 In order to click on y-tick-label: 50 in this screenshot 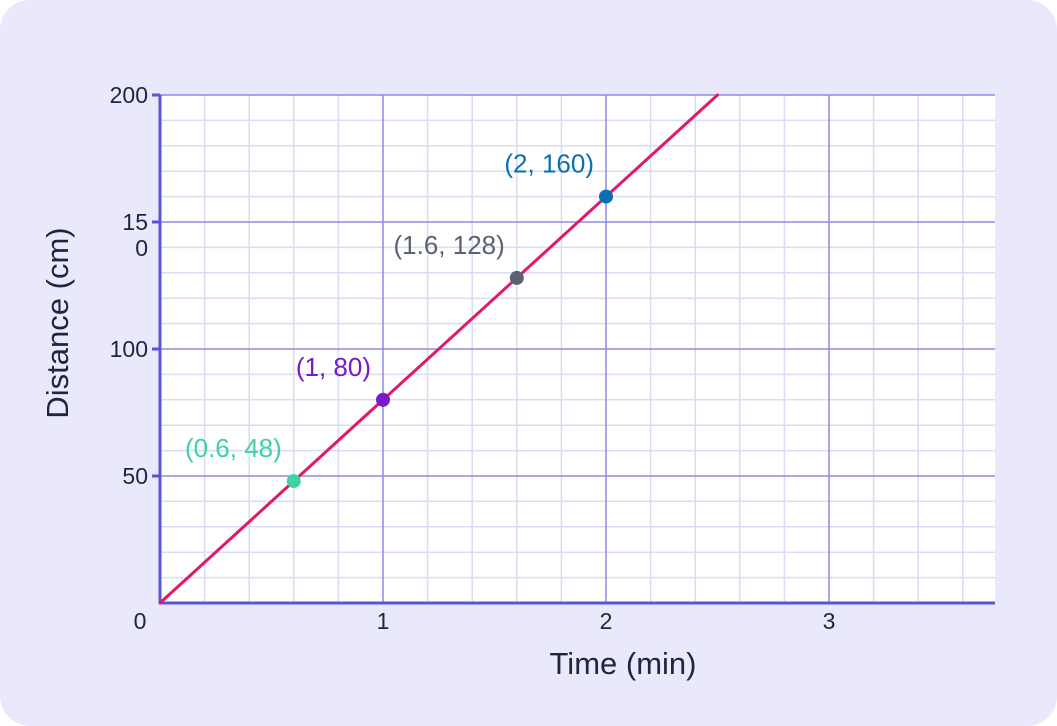, I will do `click(135, 476)`.